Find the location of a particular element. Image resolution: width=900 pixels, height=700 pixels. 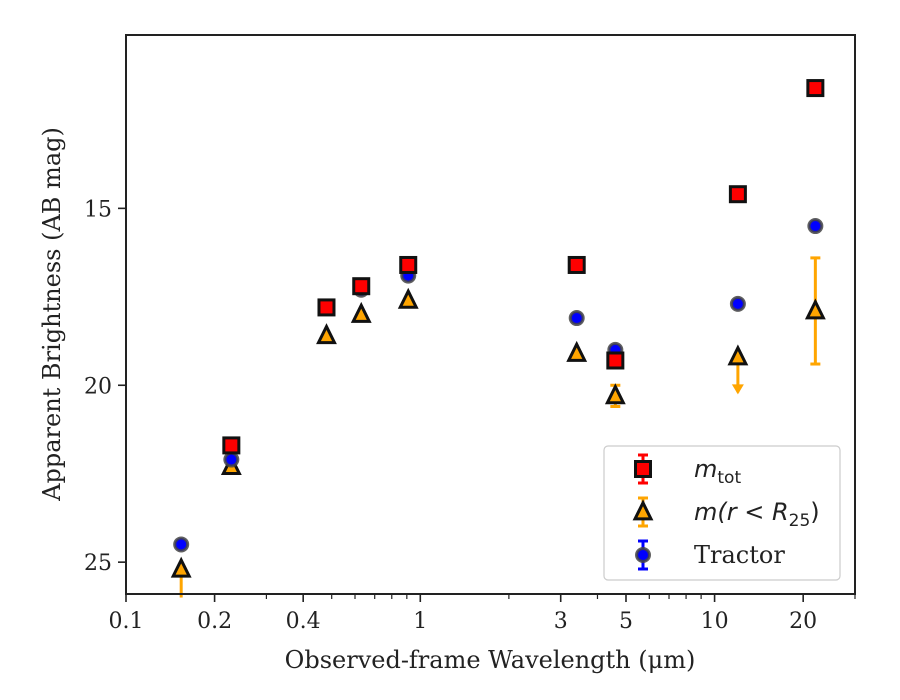

y-tick-label: 25 is located at coordinates (98, 563).